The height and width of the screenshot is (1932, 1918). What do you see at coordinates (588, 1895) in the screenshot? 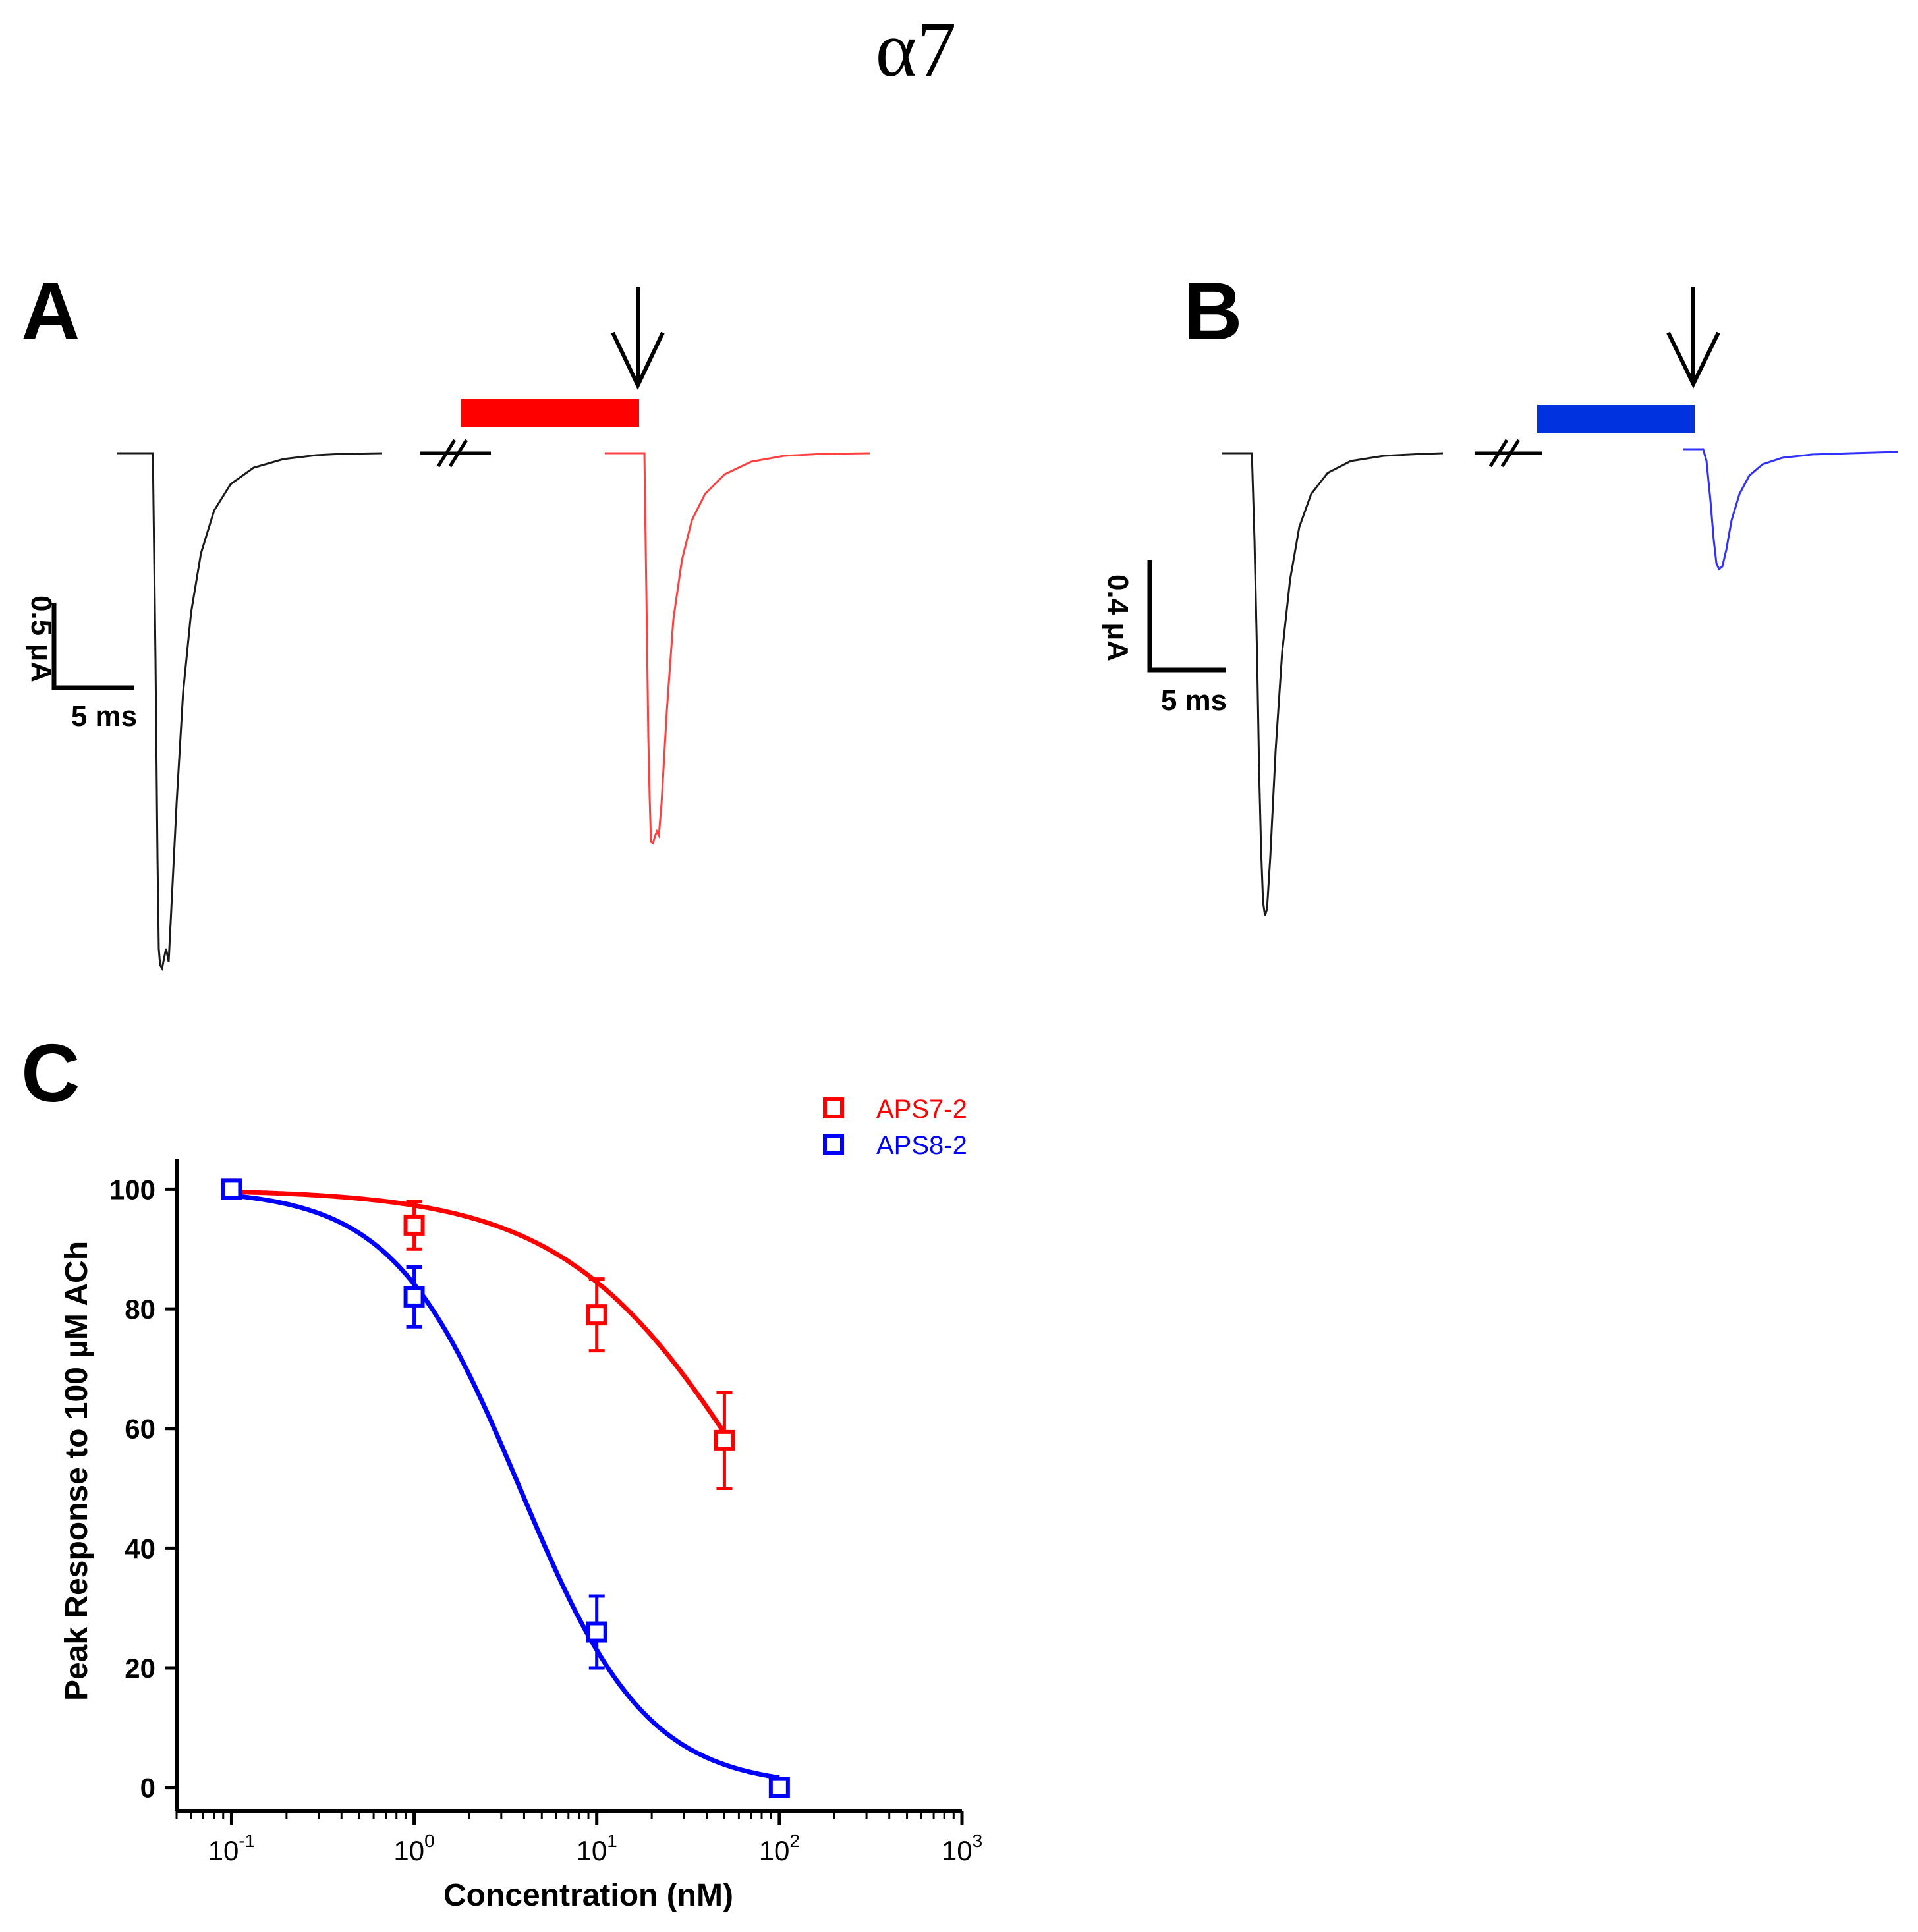
I see `x-axis-title: Concentration (nM)` at bounding box center [588, 1895].